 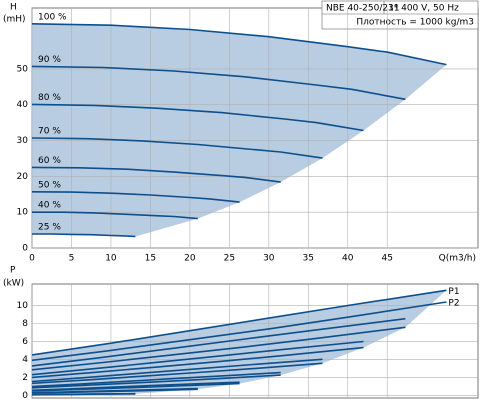 I want to click on curve-label: 25 %, so click(x=49, y=228).